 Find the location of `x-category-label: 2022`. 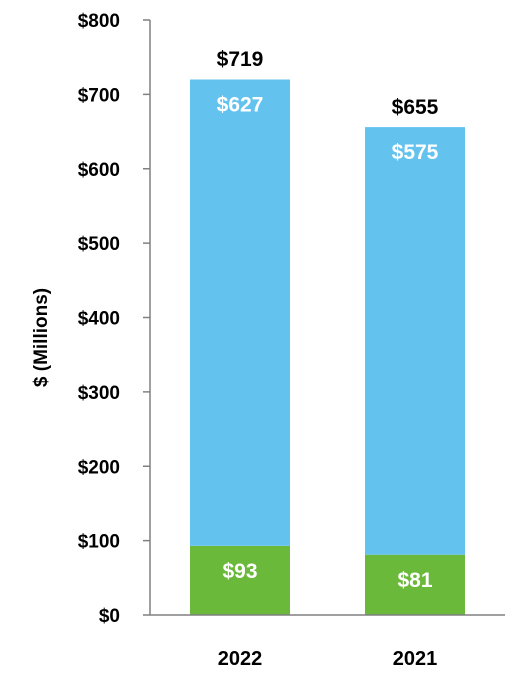

x-category-label: 2022 is located at coordinates (240, 659).